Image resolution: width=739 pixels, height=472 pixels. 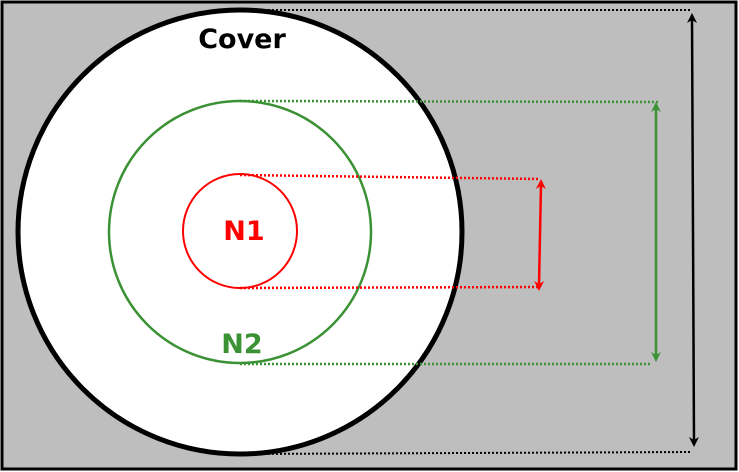 What do you see at coordinates (241, 344) in the screenshot?
I see `n2-label: N2` at bounding box center [241, 344].